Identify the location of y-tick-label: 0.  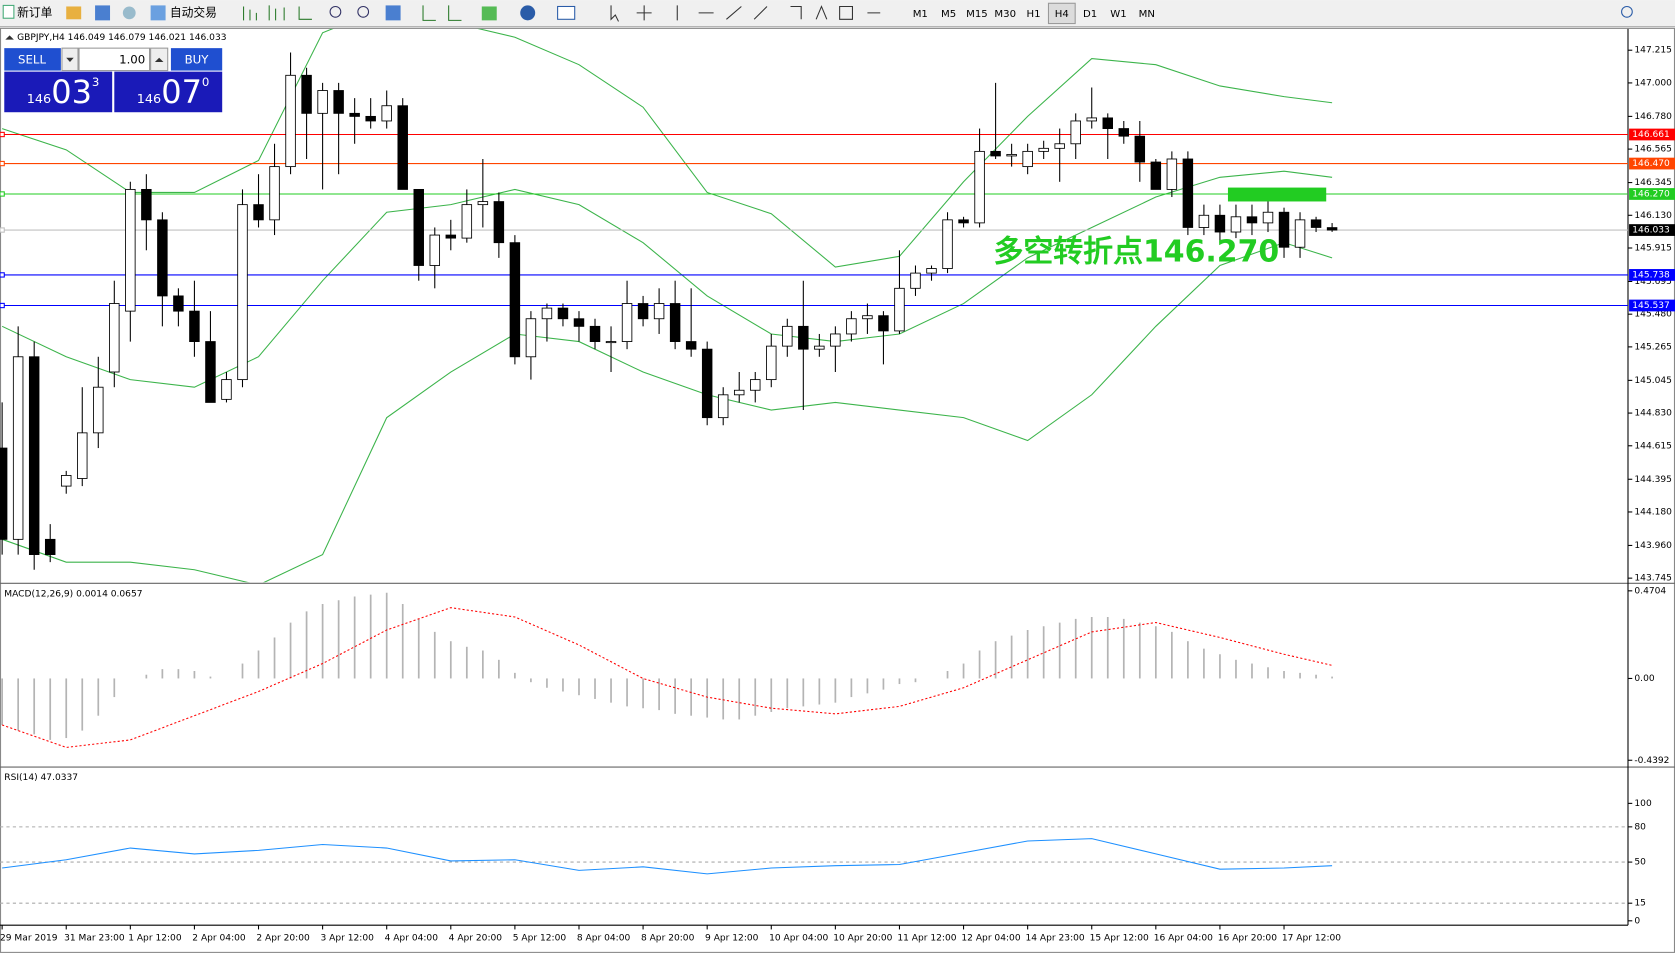
(1637, 921).